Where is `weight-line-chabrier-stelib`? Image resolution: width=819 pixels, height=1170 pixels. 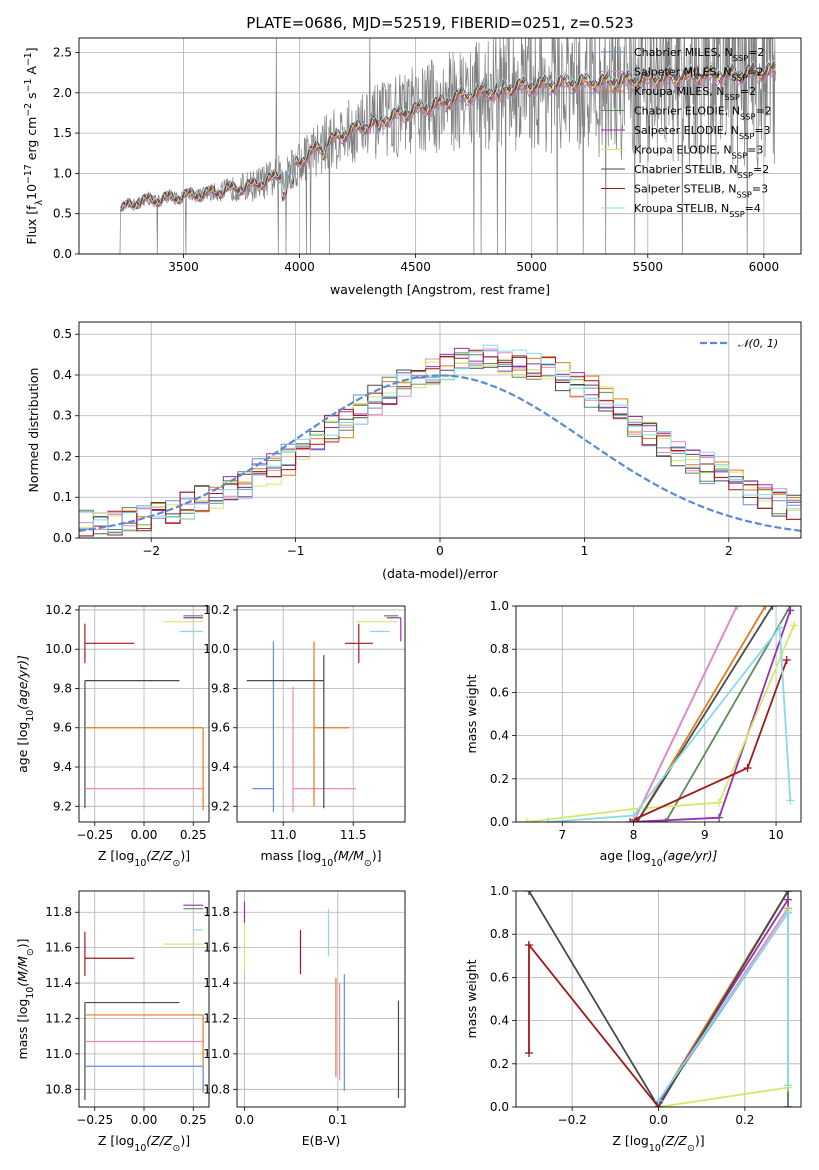
weight-line-chabrier-stelib is located at coordinates (705, 714).